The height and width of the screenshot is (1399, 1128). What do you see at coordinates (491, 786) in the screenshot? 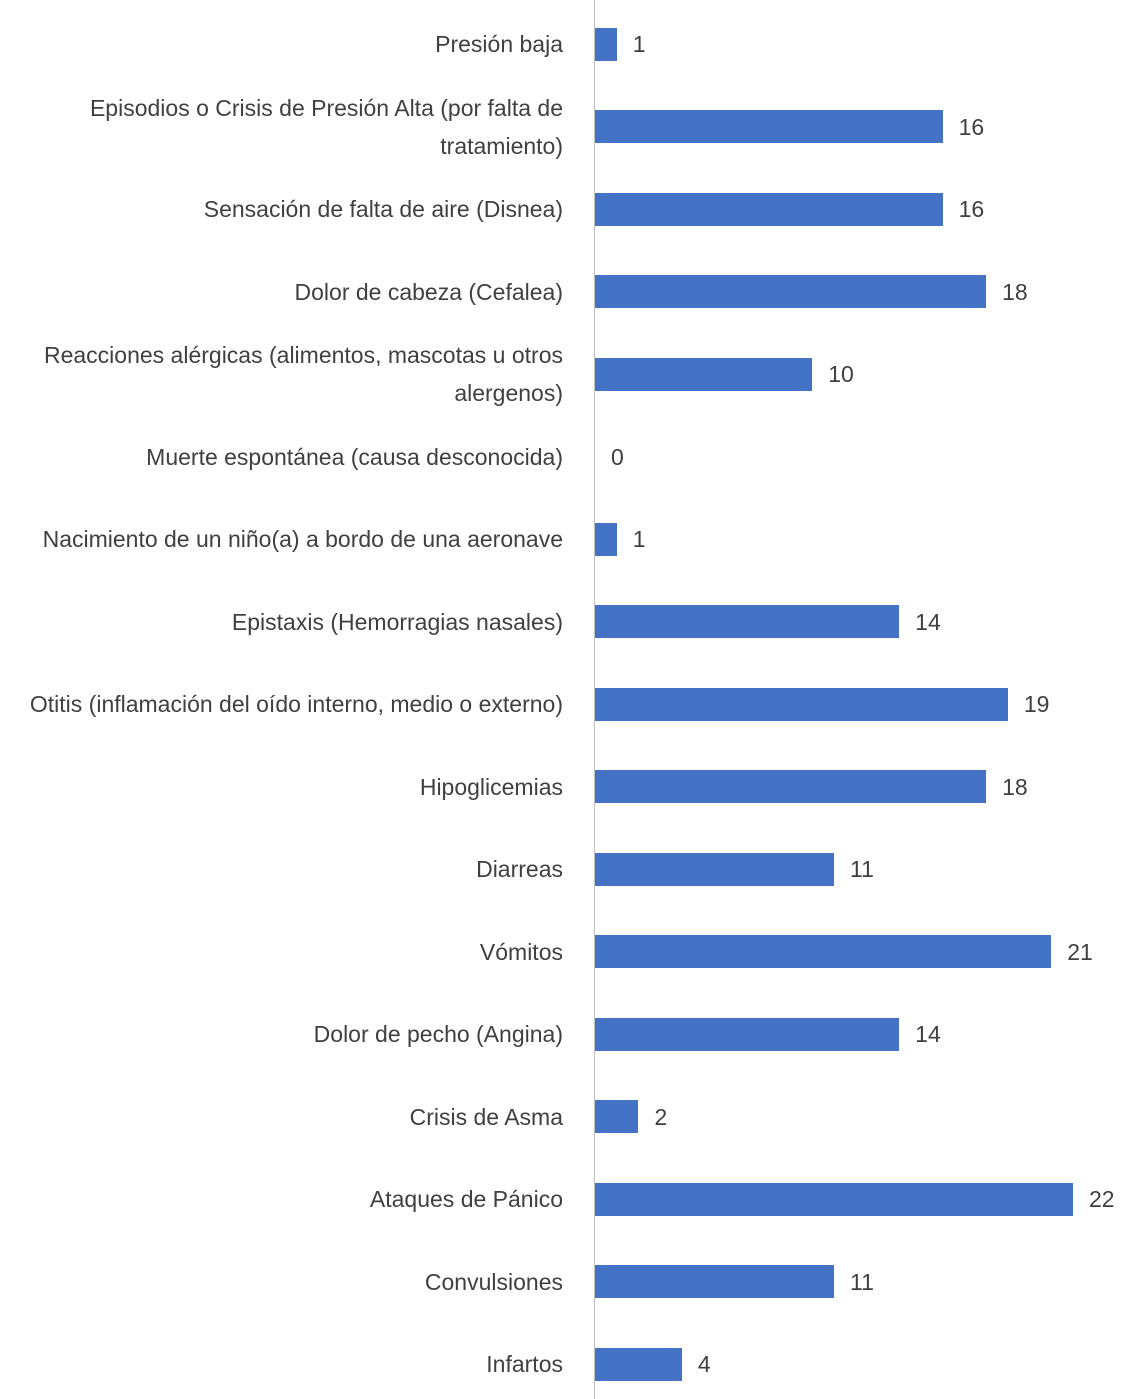
I see `category-label: Hipoglicemias` at bounding box center [491, 786].